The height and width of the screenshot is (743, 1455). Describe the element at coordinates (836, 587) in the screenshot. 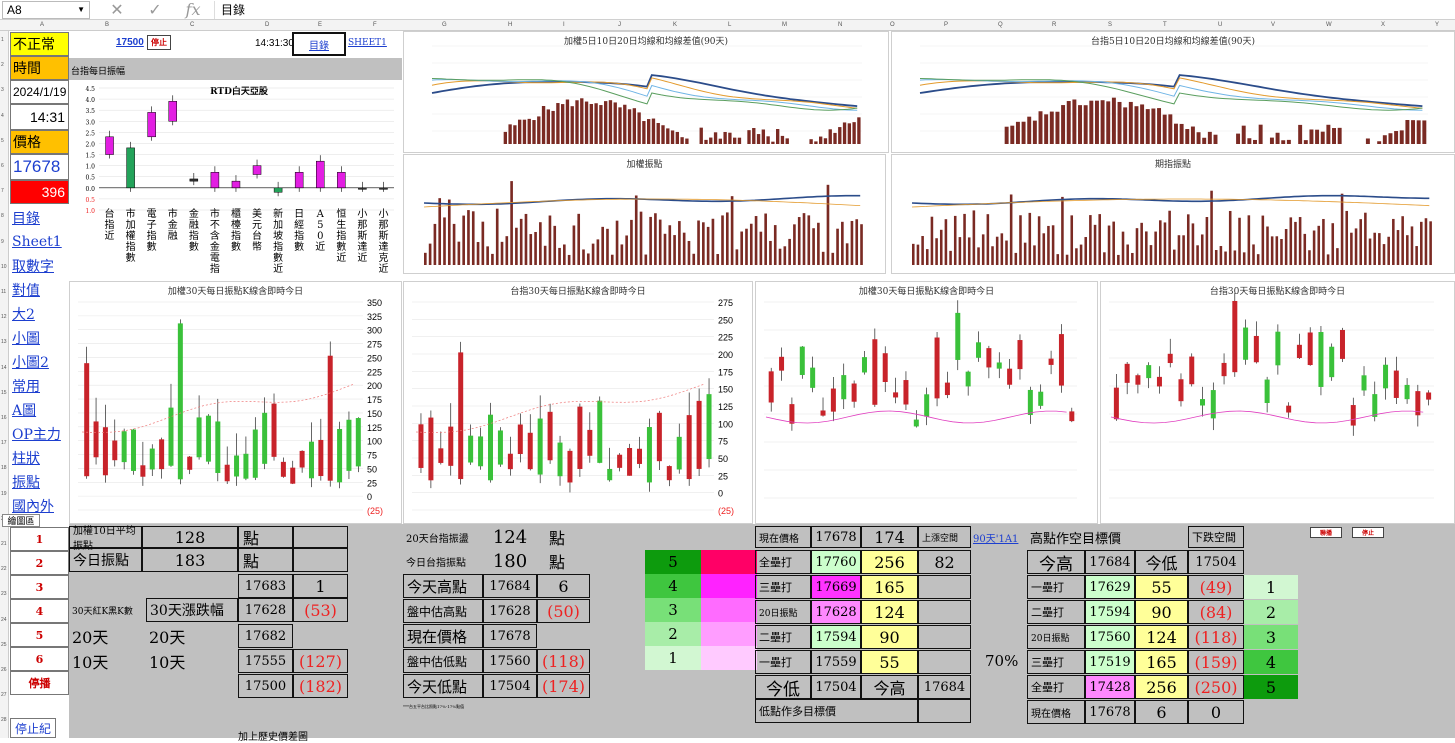

I see `grid-cell: 17669` at that location.